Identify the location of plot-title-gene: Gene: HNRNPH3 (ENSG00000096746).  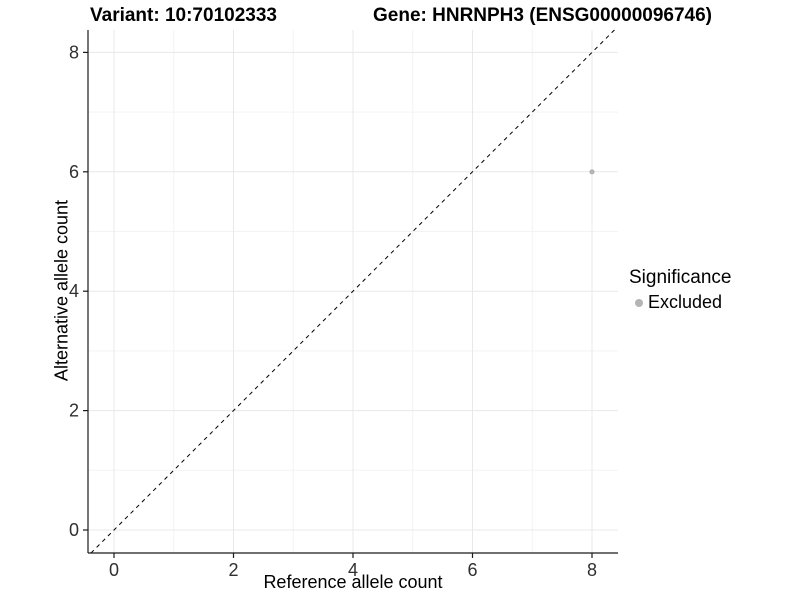
(542, 15).